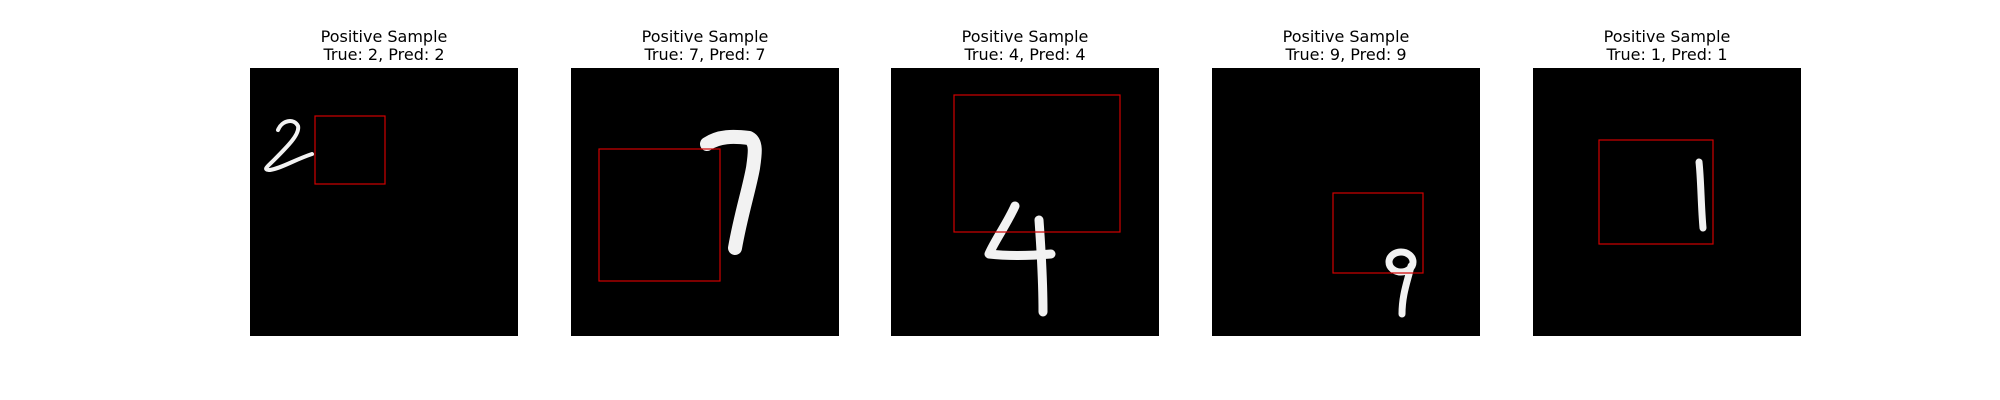 Image resolution: width=2000 pixels, height=400 pixels. Describe the element at coordinates (1346, 54) in the screenshot. I see `panel-subtitle-line: True: 9, Pred: 9` at that location.